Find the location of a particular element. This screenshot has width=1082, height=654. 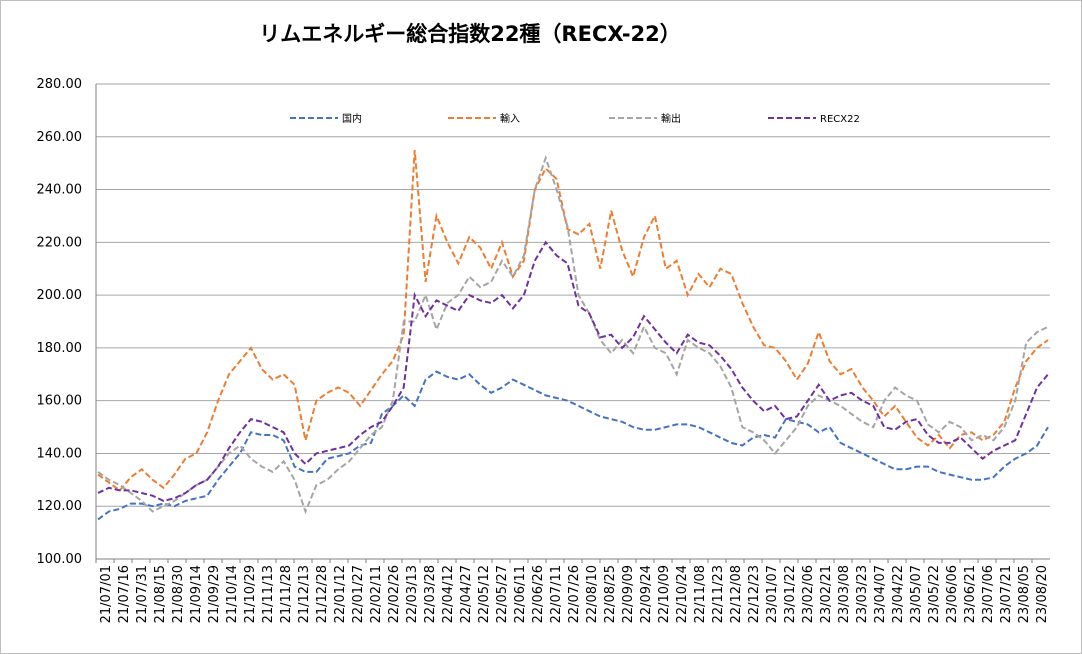

x-tick-label: 23/01/07 is located at coordinates (772, 594).